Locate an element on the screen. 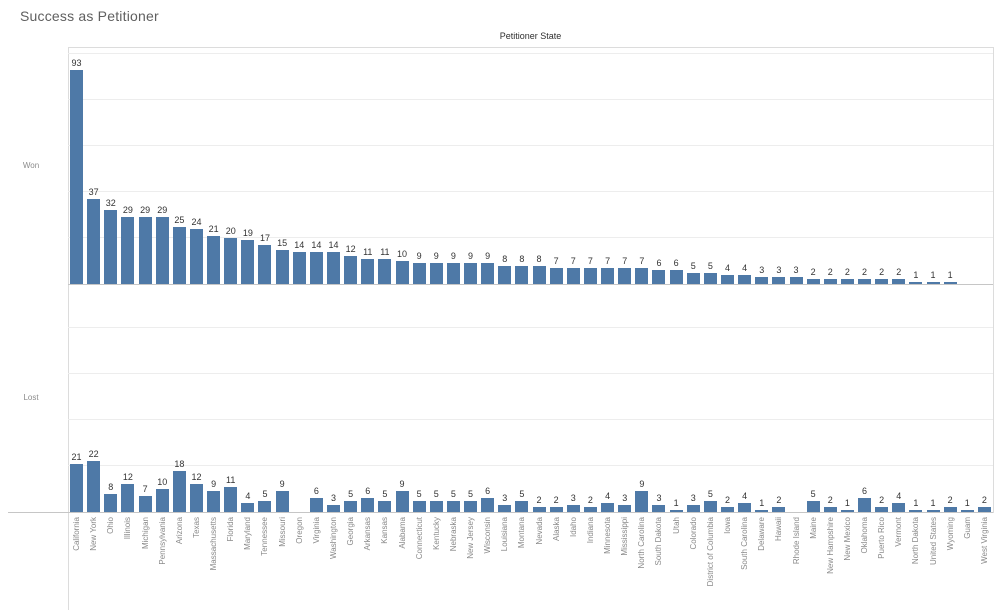 The image size is (1000, 614). bar-lost-kansas is located at coordinates (385, 506).